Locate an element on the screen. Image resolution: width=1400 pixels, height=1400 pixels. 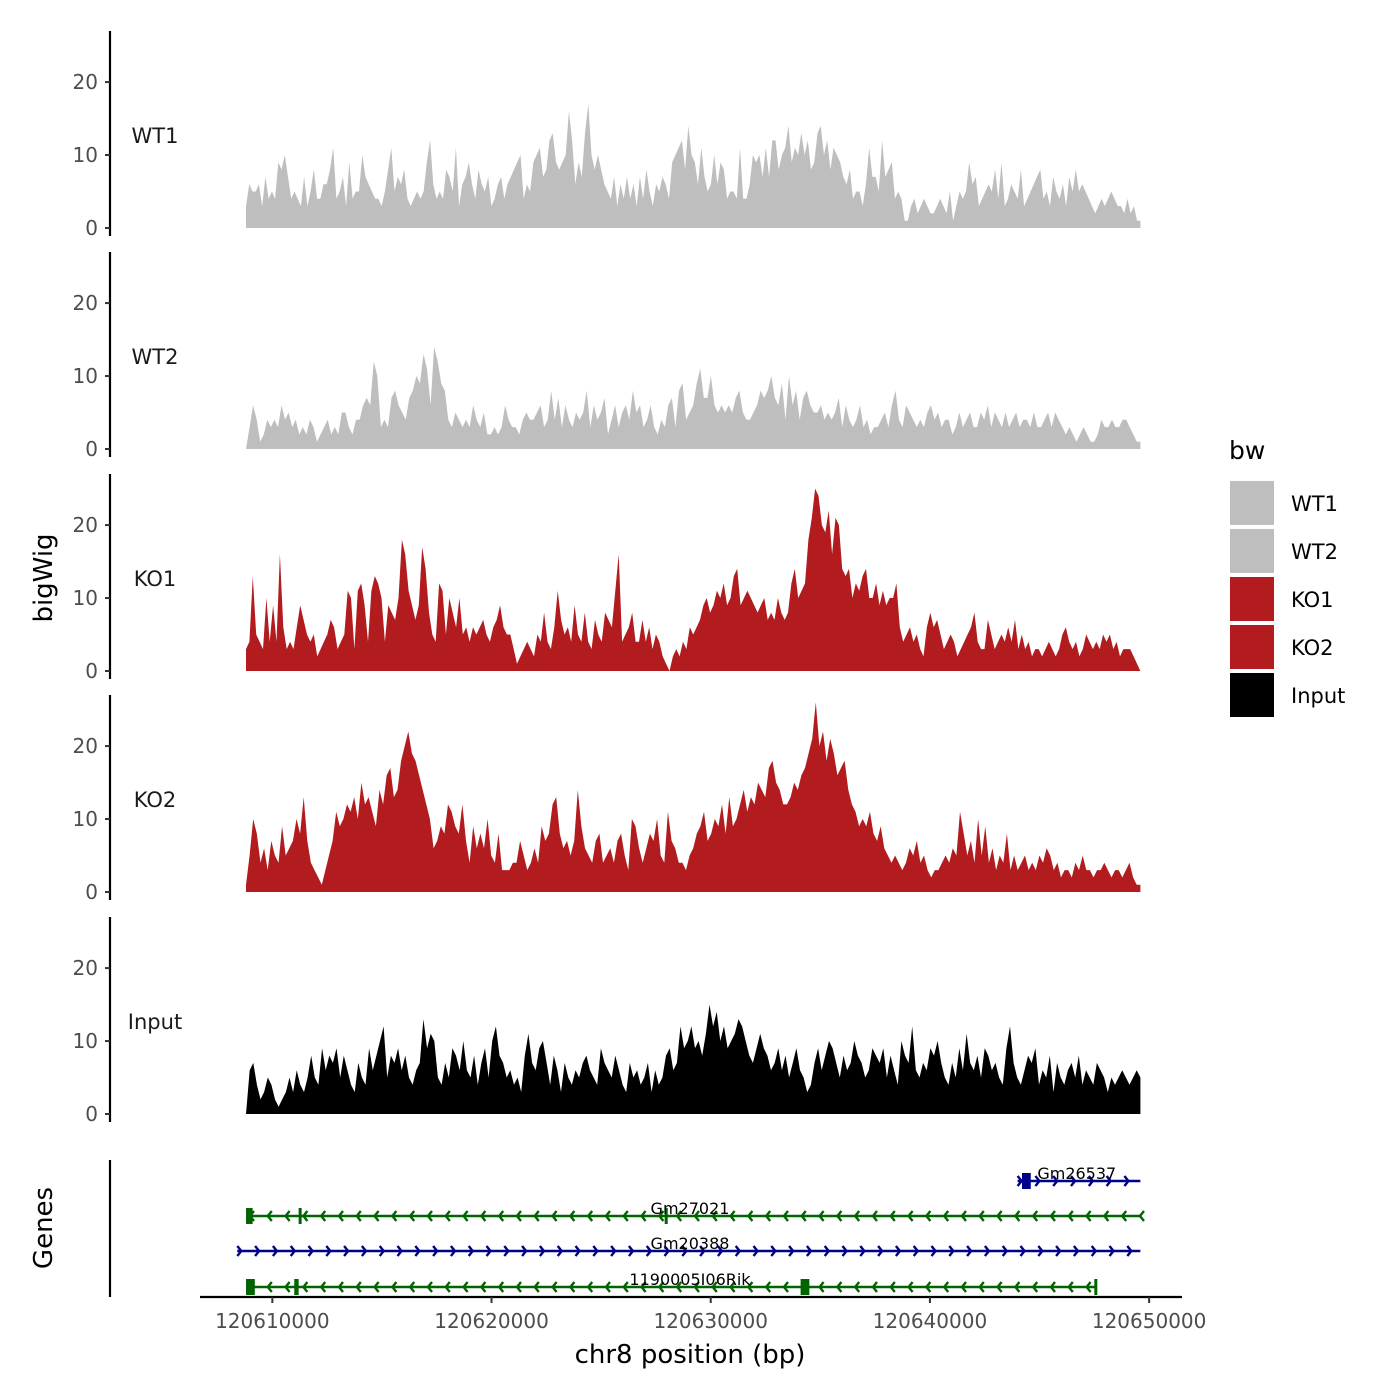
y-axis-title: bigWig is located at coordinates (44, 577).